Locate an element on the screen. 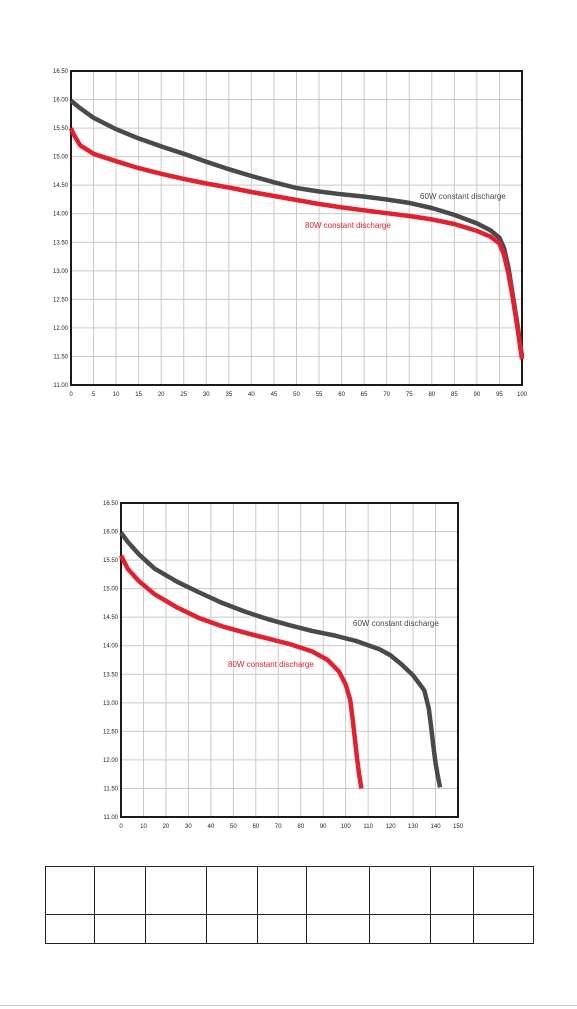 Image resolution: width=577 pixels, height=1009 pixels. x-tick-label: 65 is located at coordinates (364, 395).